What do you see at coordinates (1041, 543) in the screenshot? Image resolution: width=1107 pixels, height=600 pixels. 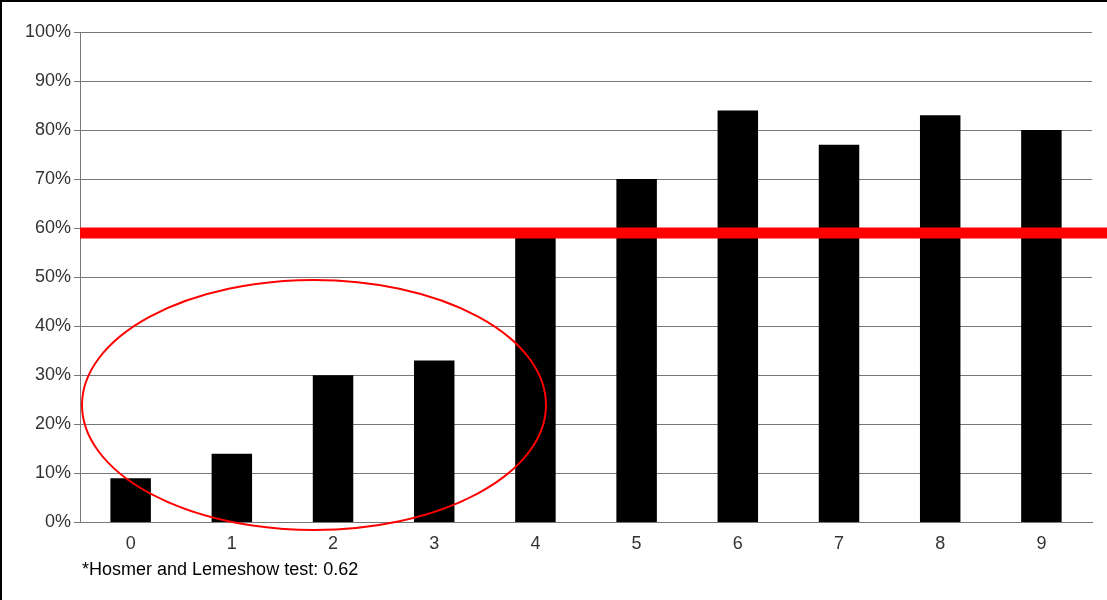 I see `x-tick-label: 9` at bounding box center [1041, 543].